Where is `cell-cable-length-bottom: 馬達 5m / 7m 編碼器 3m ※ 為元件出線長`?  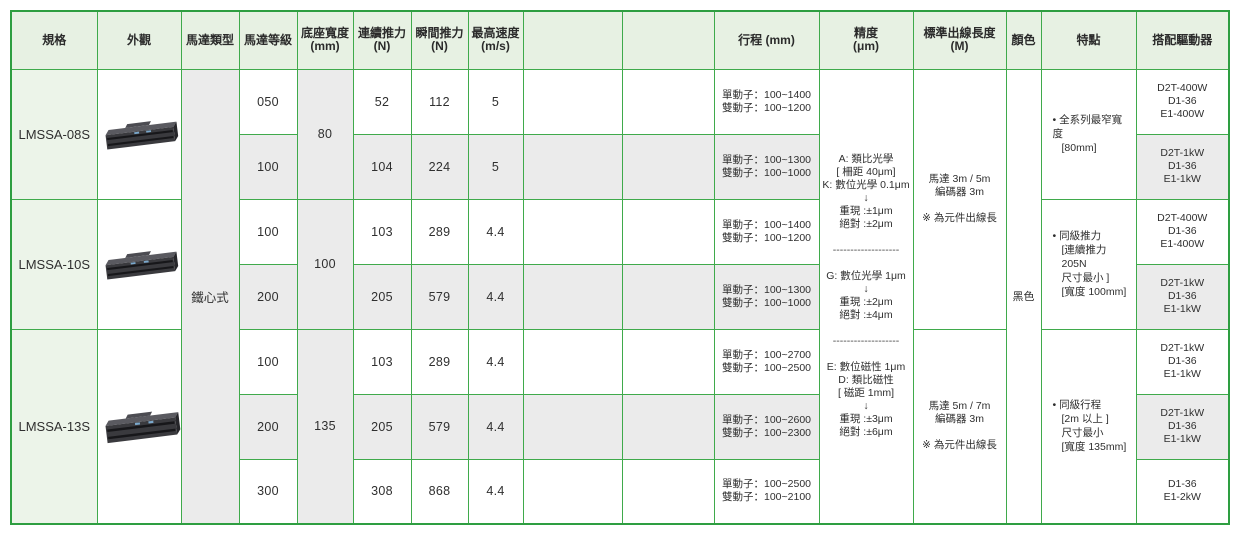
cell-cable-length-bottom: 馬達 5m / 7m 編碼器 3m ※ 為元件出線長 is located at coordinates (959, 426).